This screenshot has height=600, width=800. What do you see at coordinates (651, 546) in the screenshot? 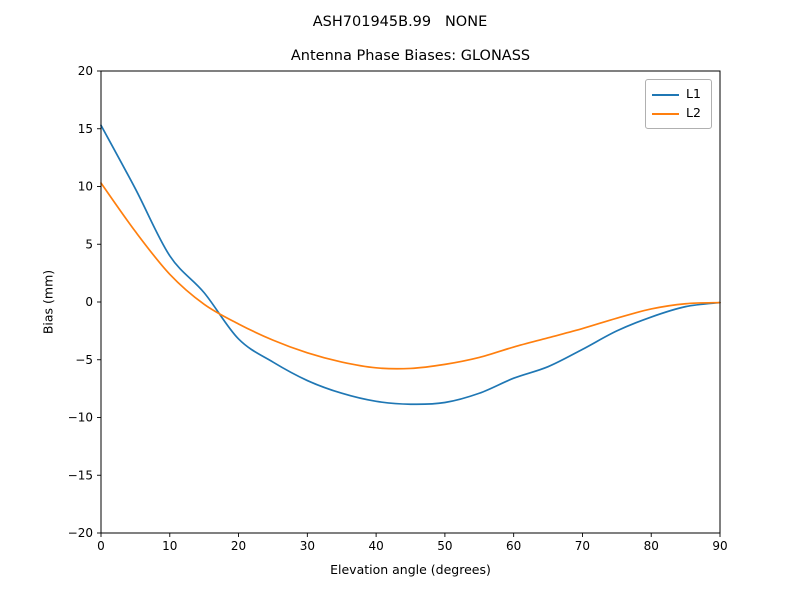
I see `svg-text: 80` at bounding box center [651, 546].